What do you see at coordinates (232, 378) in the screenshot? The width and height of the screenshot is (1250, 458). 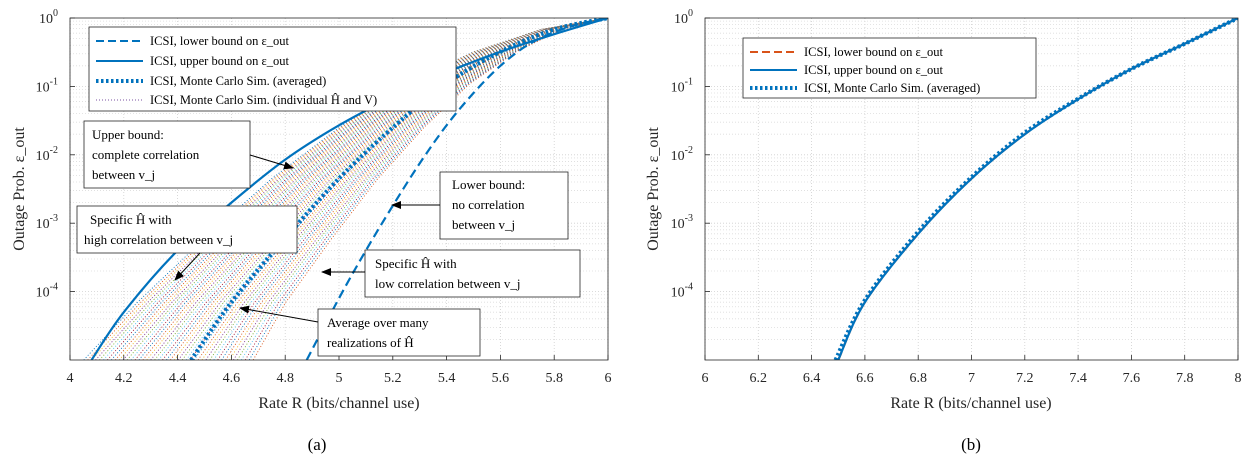 I see `x-tick-label: 4.6` at bounding box center [232, 378].